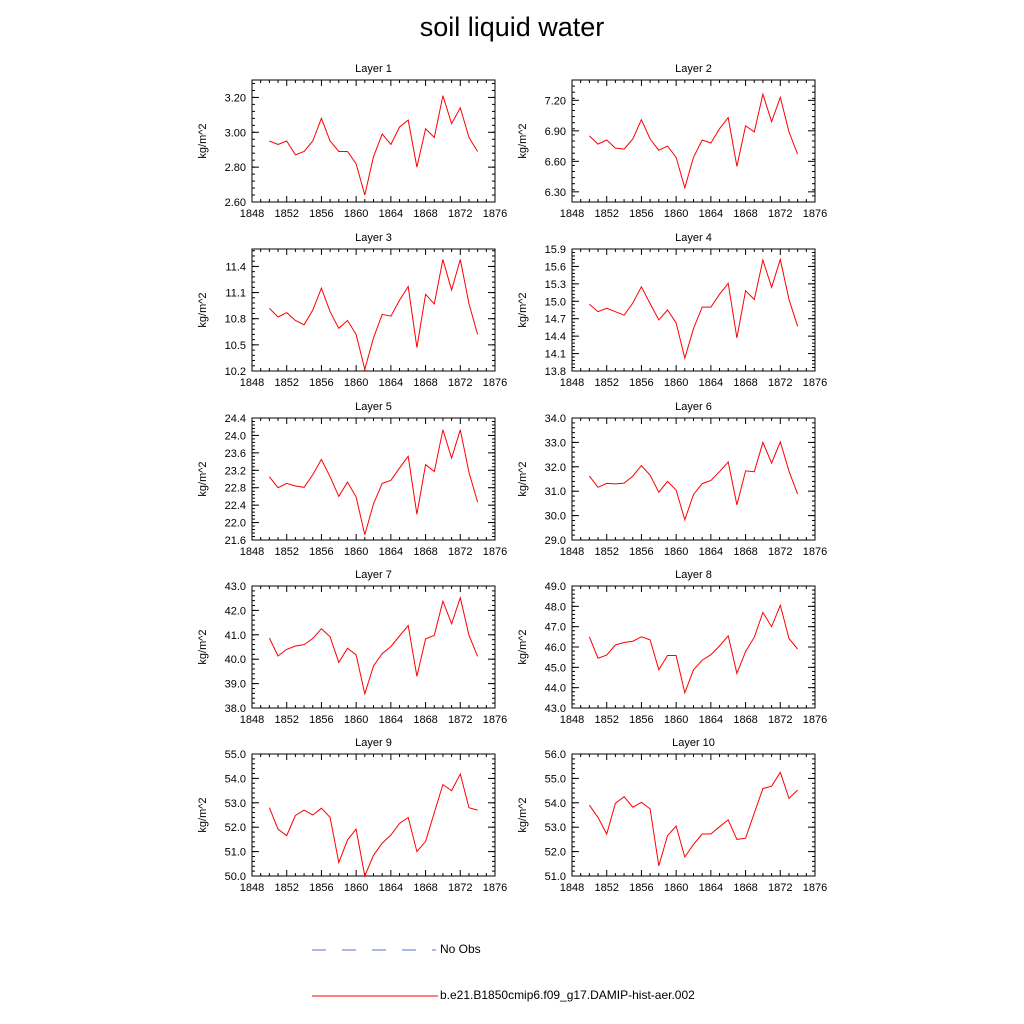  Describe the element at coordinates (555, 372) in the screenshot. I see `y-tick-label: 13.8` at that location.